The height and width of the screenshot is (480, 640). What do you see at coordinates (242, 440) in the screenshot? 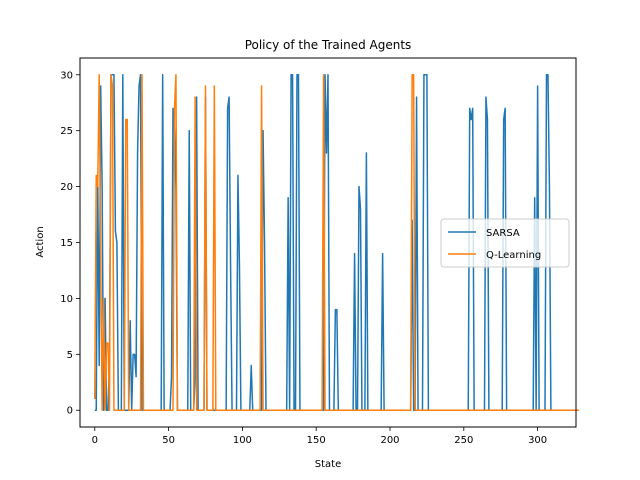
I see `x-tick-label: 100` at bounding box center [242, 440].